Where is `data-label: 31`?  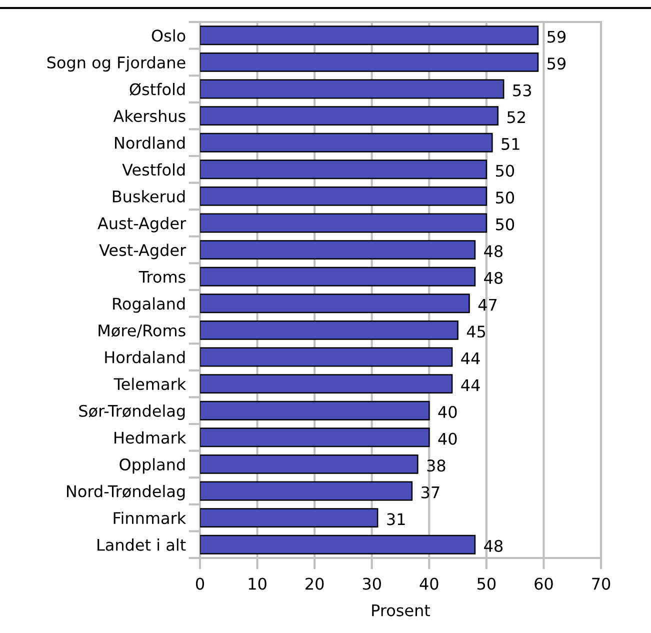
data-label: 31 is located at coordinates (396, 519).